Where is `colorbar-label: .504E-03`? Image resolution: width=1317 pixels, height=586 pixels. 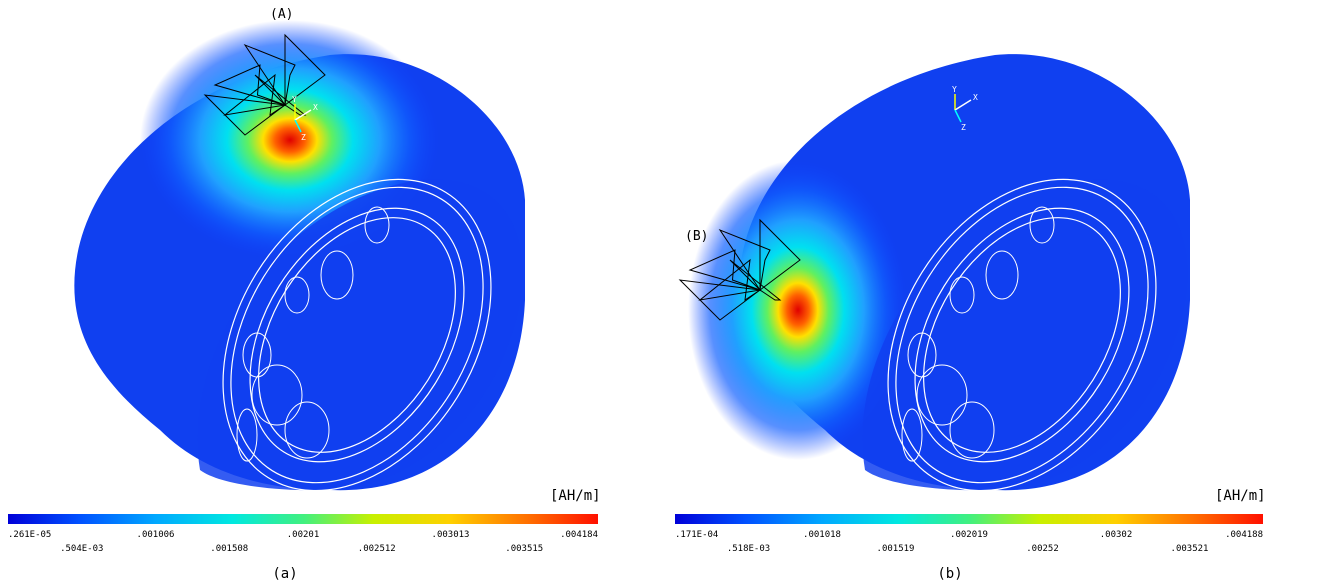
colorbar-label: .504E-03 is located at coordinates (81, 549).